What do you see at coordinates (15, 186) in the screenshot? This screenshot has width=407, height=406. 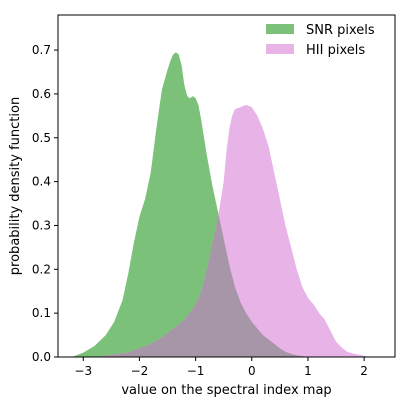 I see `y-axis-label: probability density function` at bounding box center [15, 186].